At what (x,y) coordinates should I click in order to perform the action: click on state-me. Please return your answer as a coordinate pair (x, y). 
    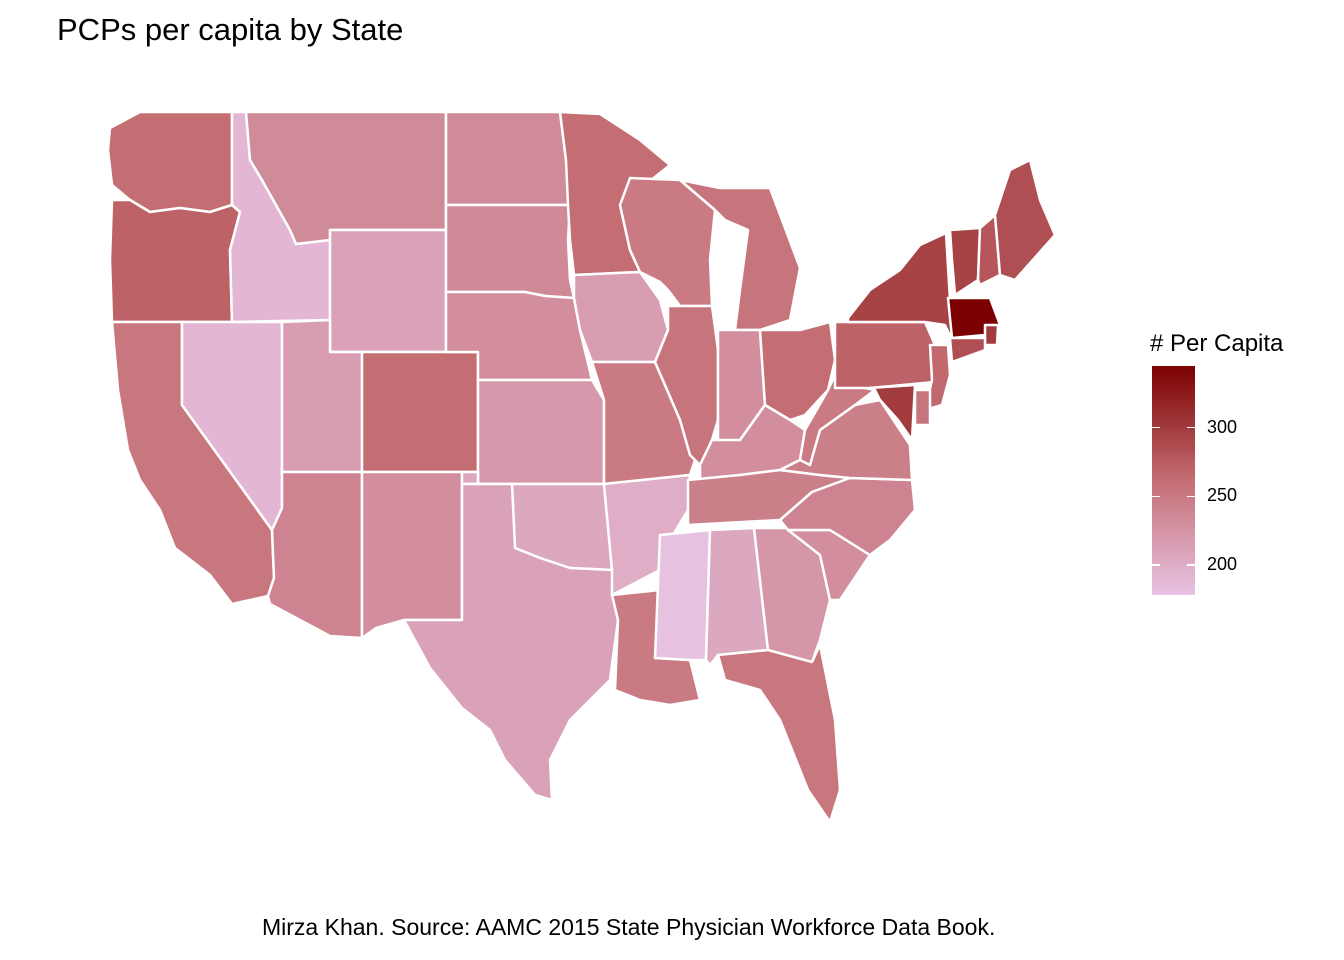
    Looking at the image, I should click on (1025, 220).